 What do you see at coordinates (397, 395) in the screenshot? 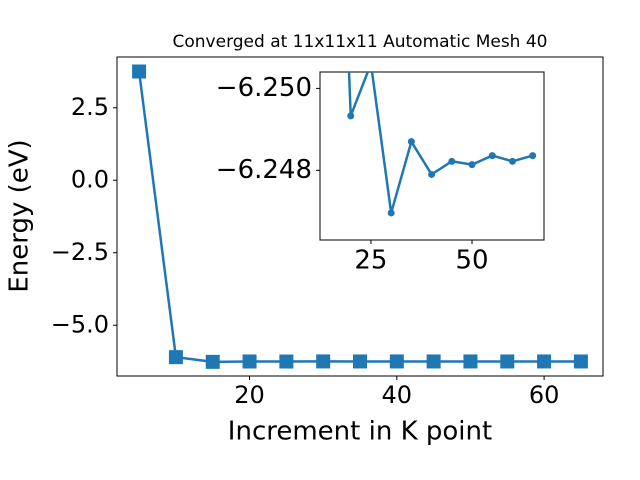
I see `x-tick-label: 40` at bounding box center [397, 395].